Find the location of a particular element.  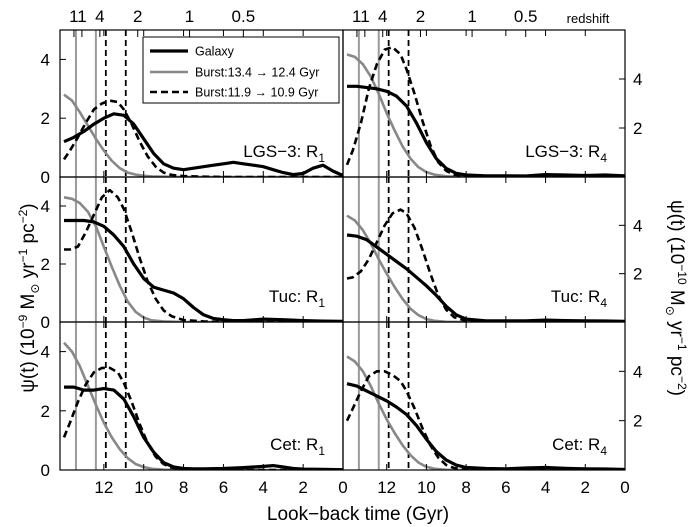

panel-label: Tuc: R1 is located at coordinates (297, 298).